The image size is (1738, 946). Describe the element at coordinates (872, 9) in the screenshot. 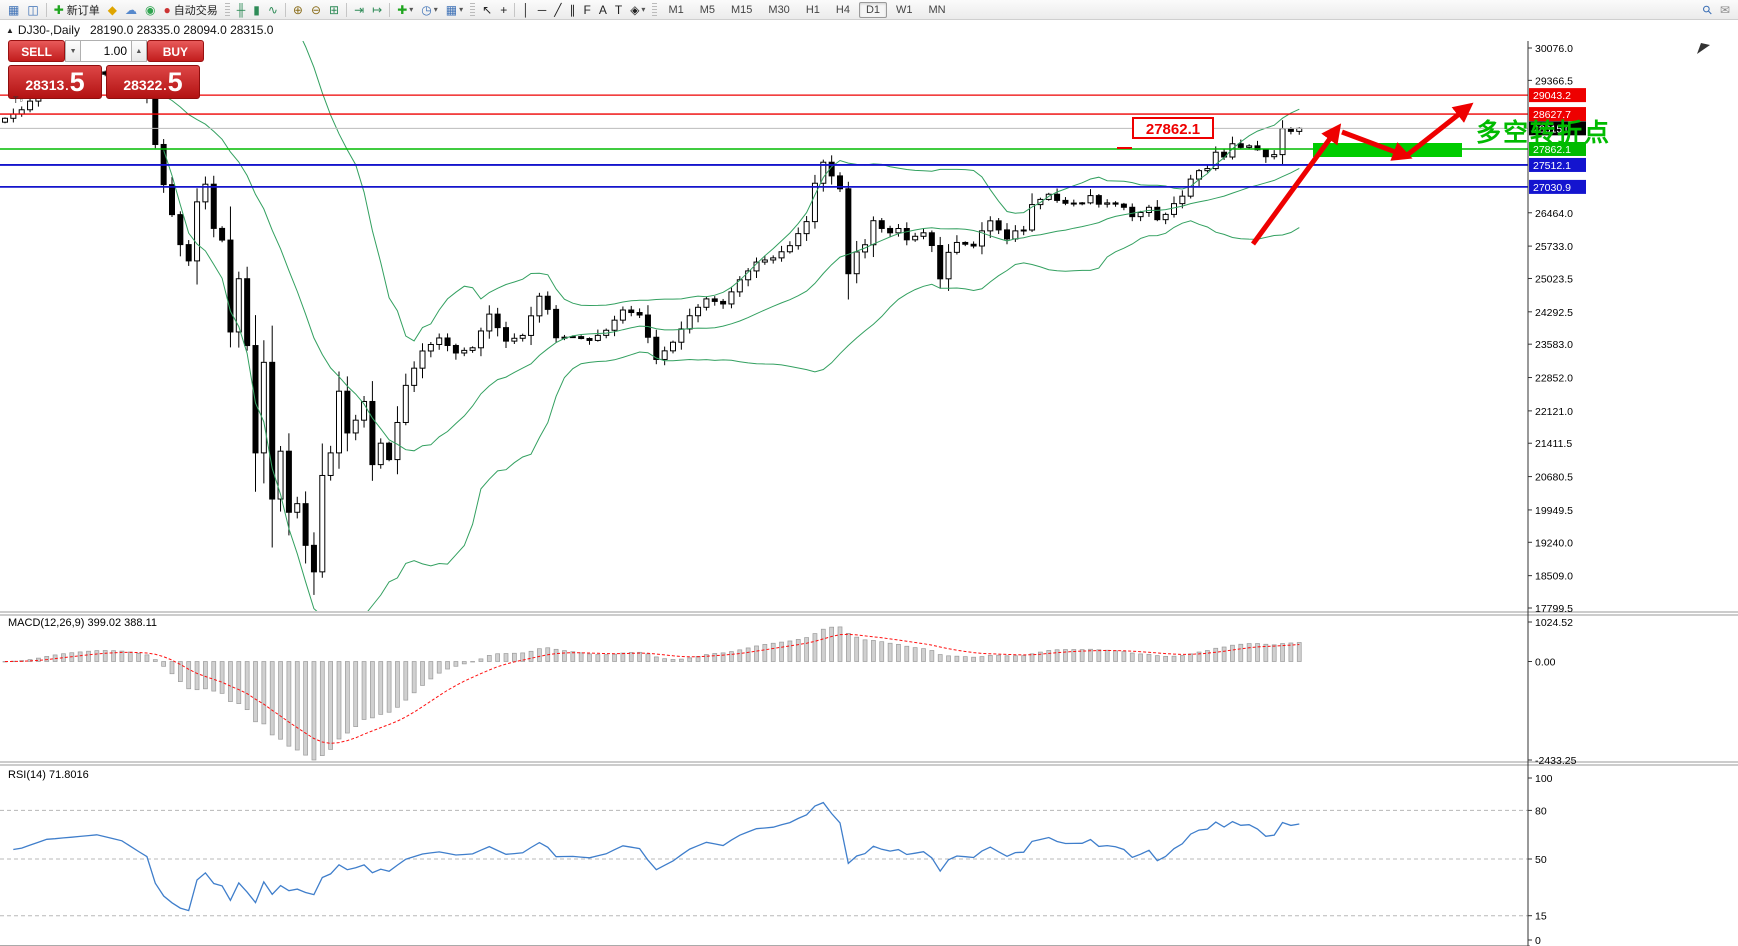

I see `timeframe-d1-button: D1` at that location.